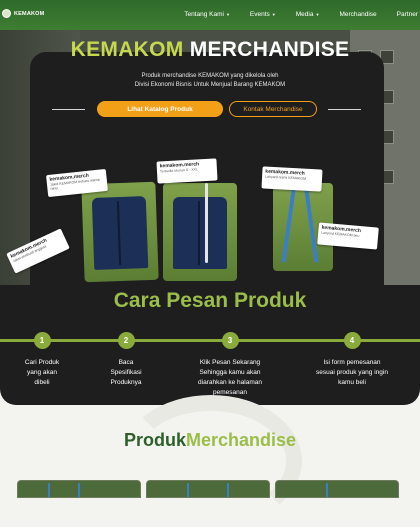  I want to click on steps-track-line, so click(210, 340).